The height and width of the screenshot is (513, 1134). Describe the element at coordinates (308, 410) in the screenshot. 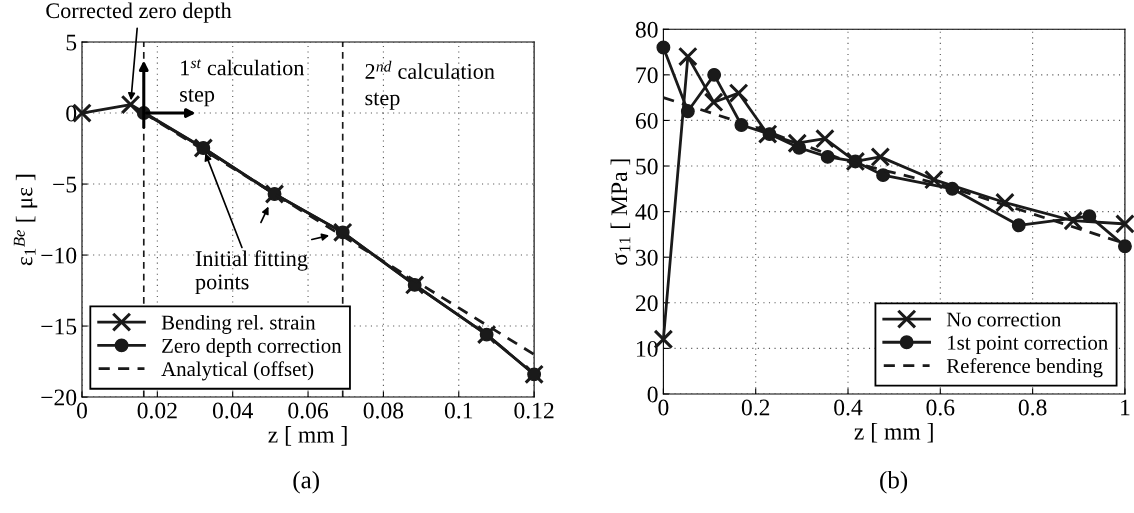

I see `x-tick-label: 0.06` at that location.